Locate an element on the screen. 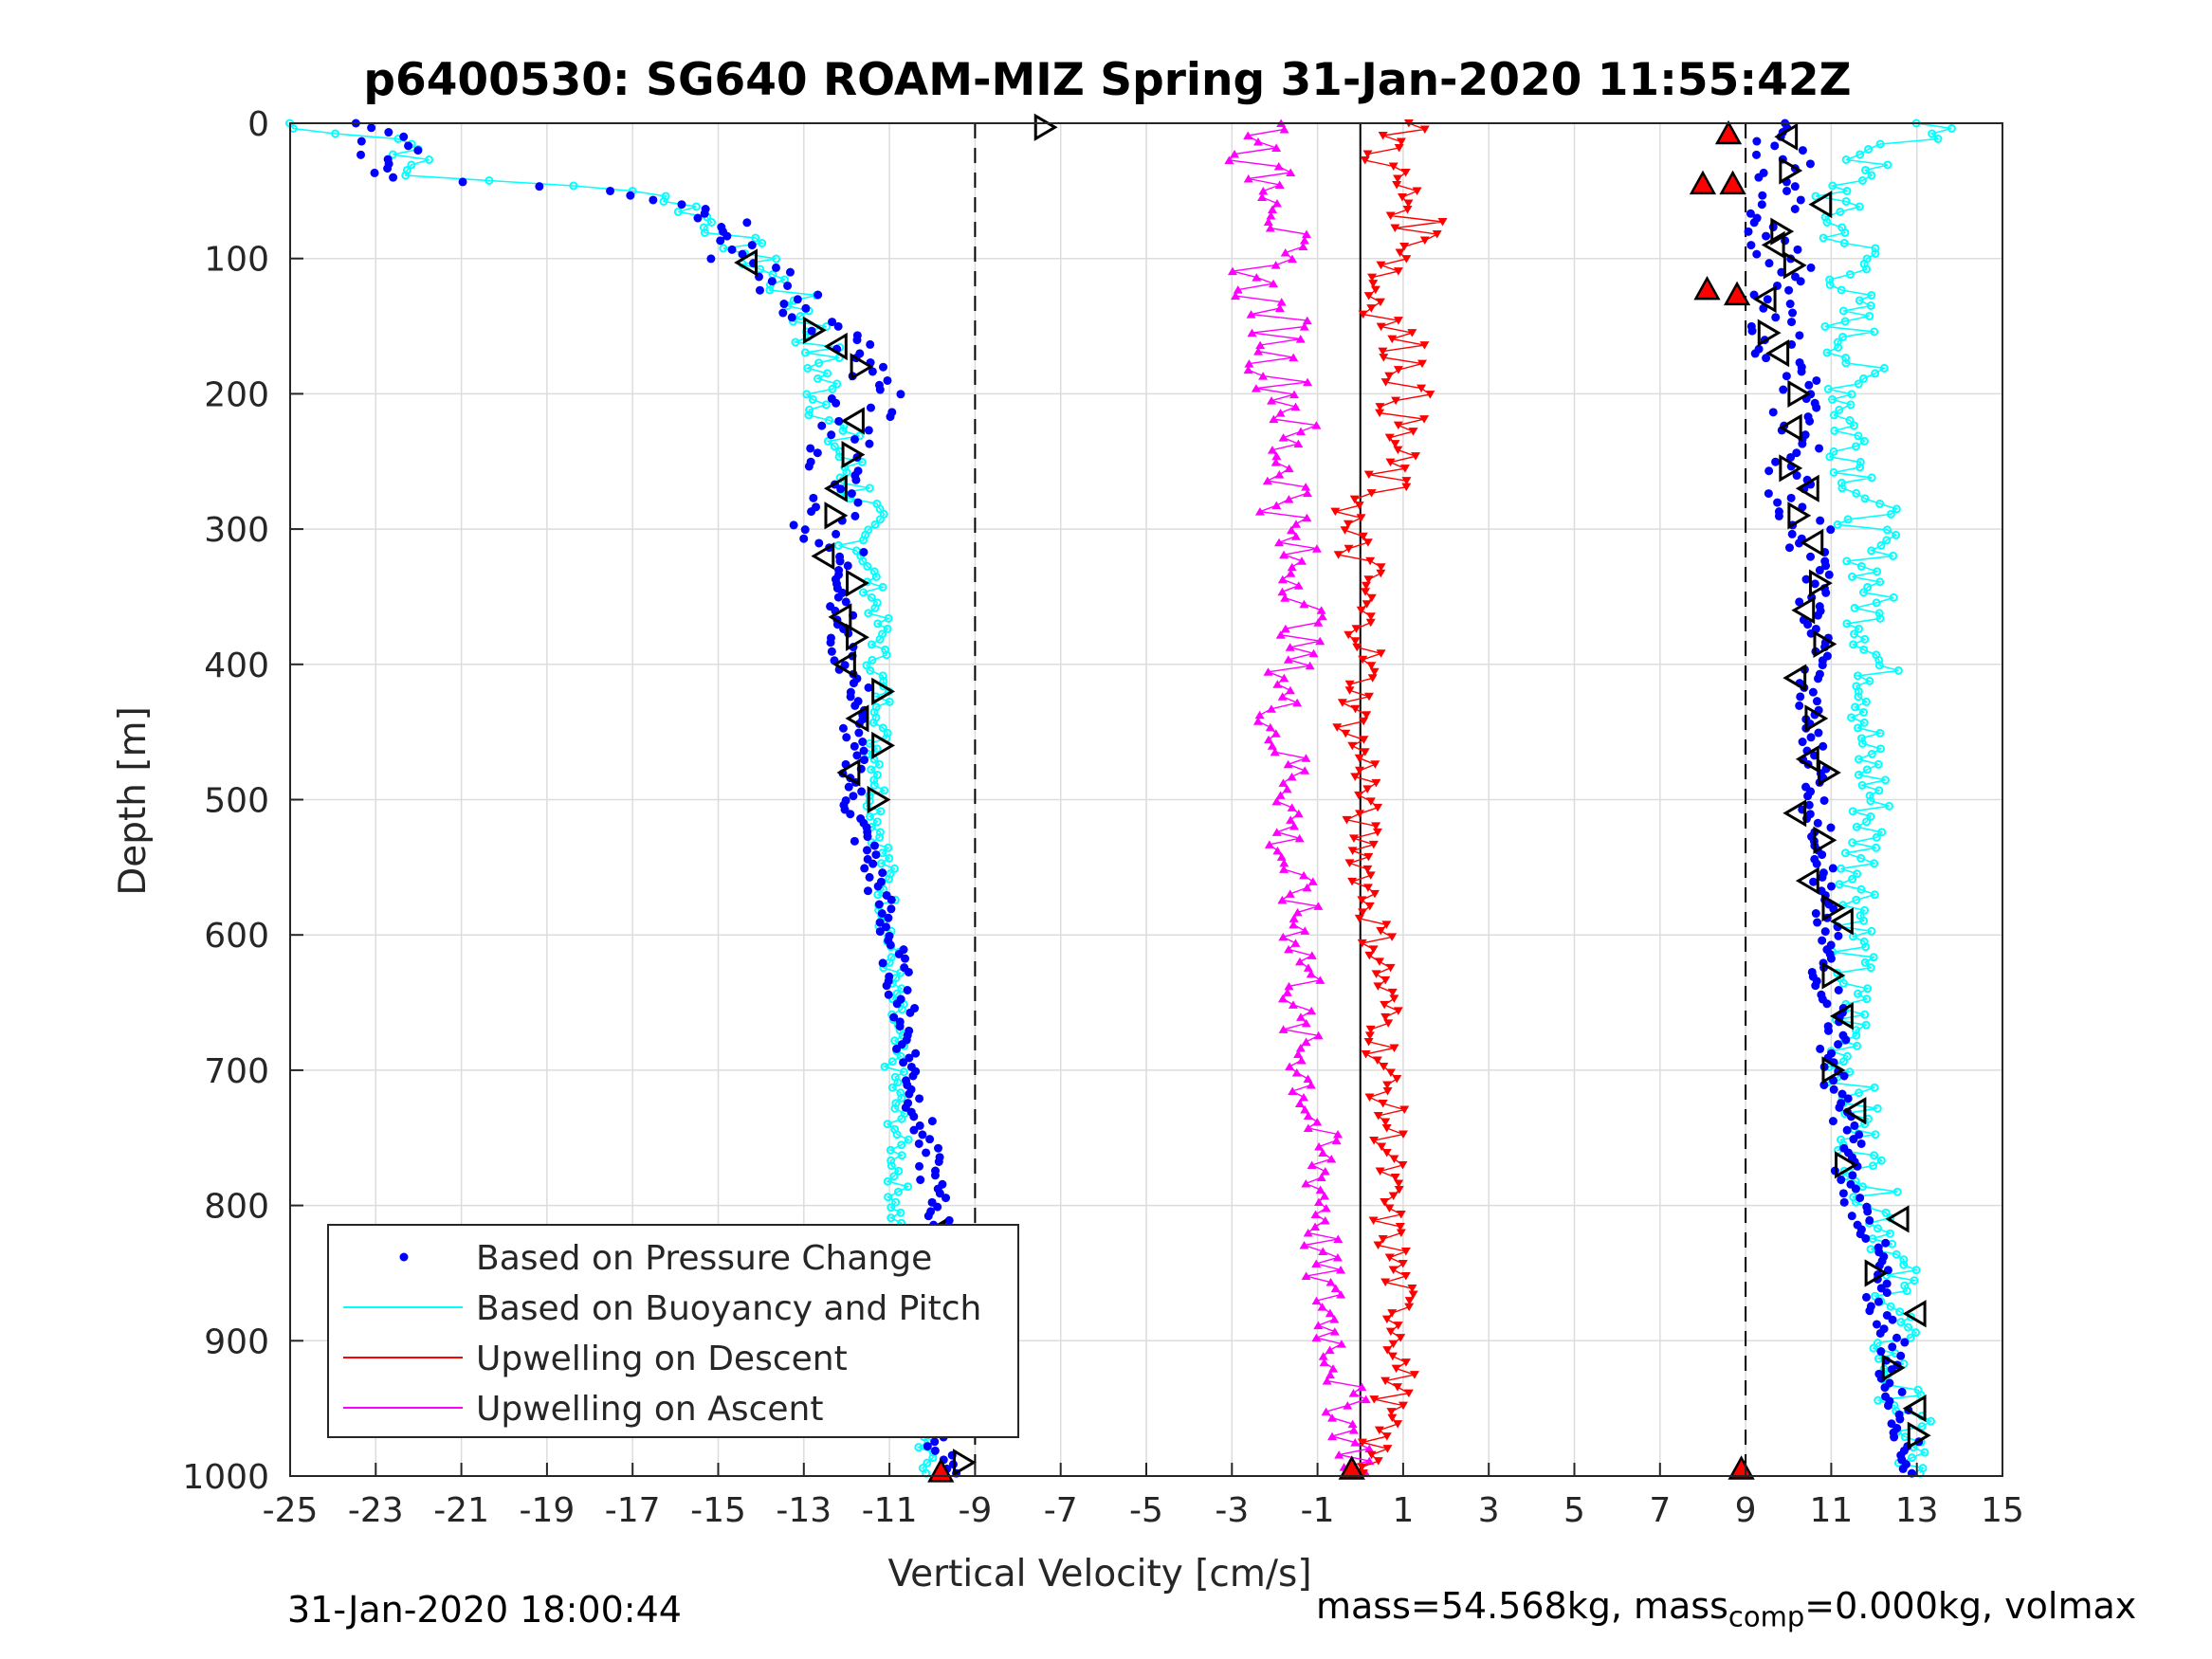  x-tick-label: -13 is located at coordinates (804, 1510).